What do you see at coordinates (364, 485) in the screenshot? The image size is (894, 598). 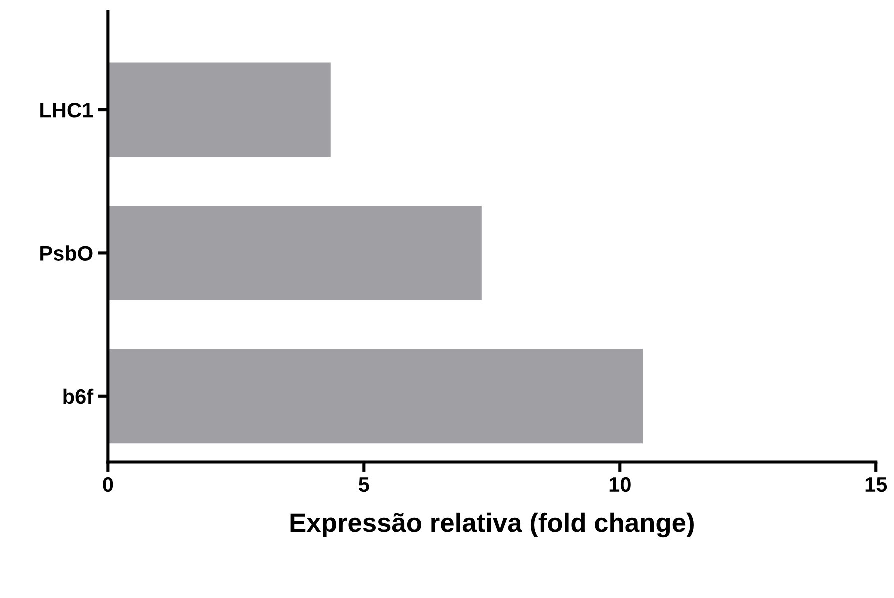 I see `x-tick-label: 5` at bounding box center [364, 485].